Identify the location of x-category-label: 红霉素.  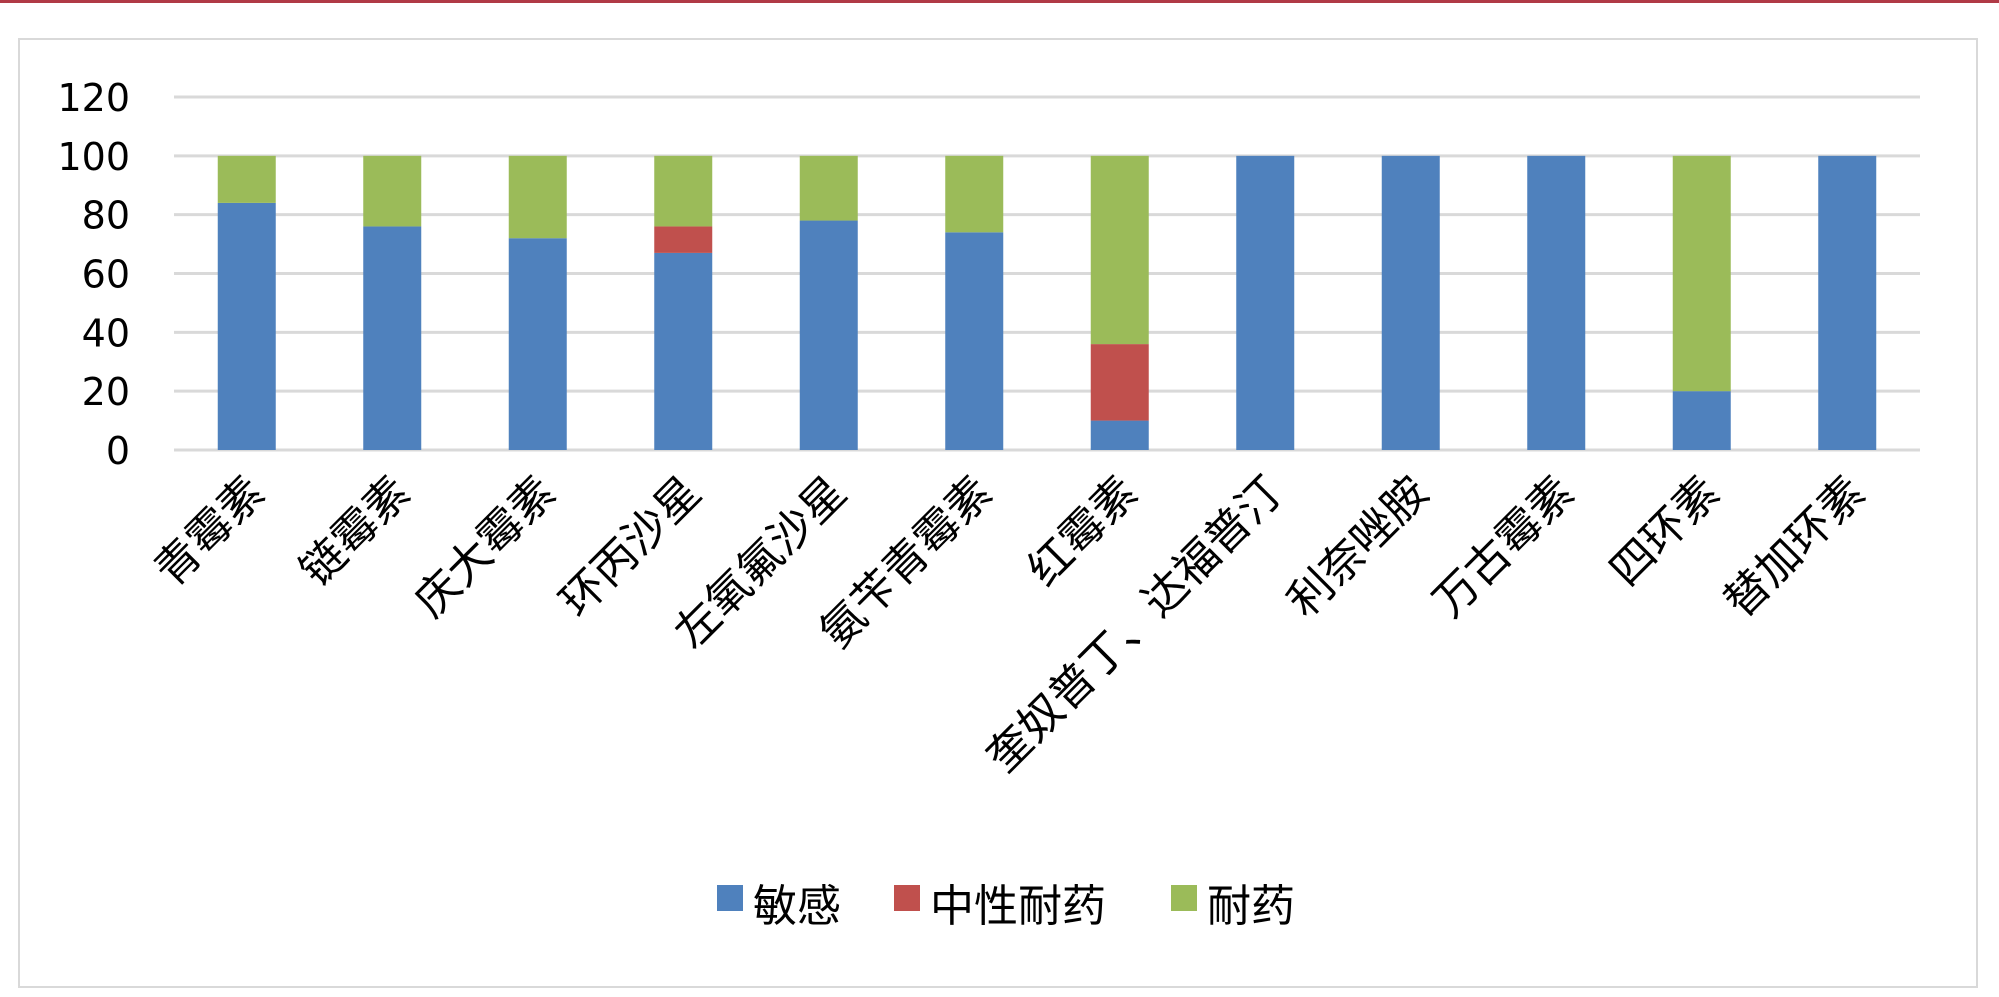
(1082, 531).